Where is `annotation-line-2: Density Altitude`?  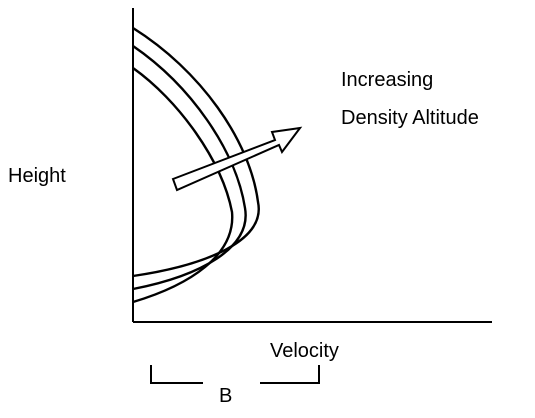 annotation-line-2: Density Altitude is located at coordinates (410, 118).